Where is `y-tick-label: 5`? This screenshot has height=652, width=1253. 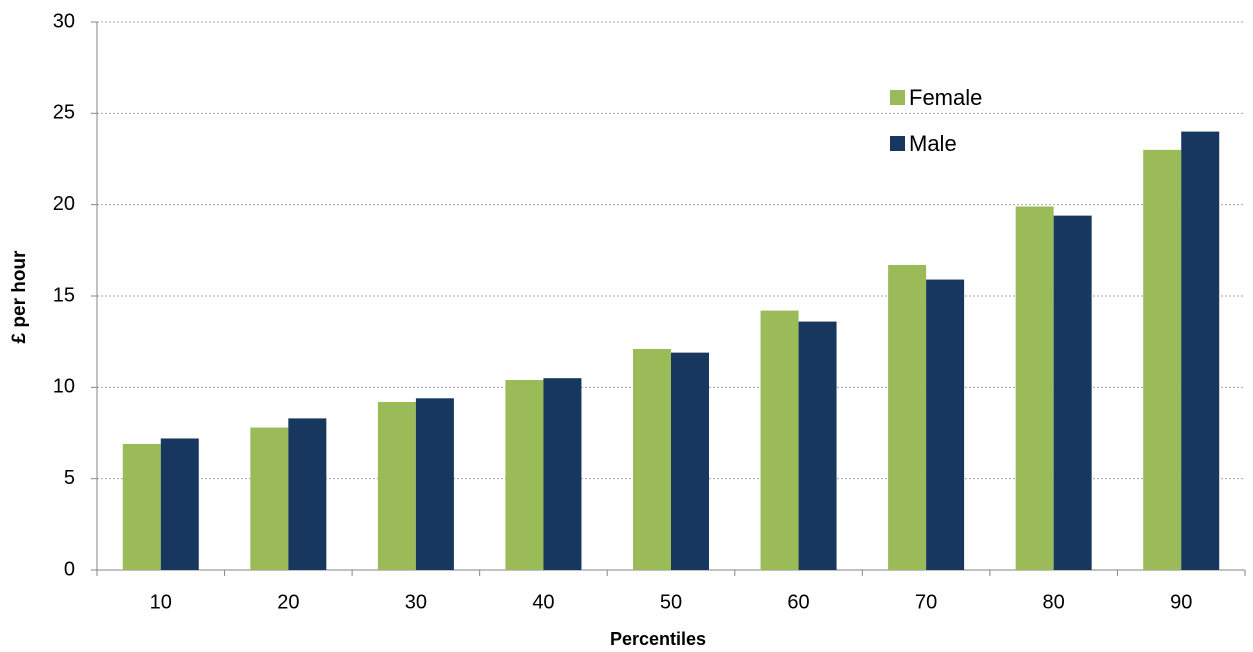
y-tick-label: 5 is located at coordinates (69, 478).